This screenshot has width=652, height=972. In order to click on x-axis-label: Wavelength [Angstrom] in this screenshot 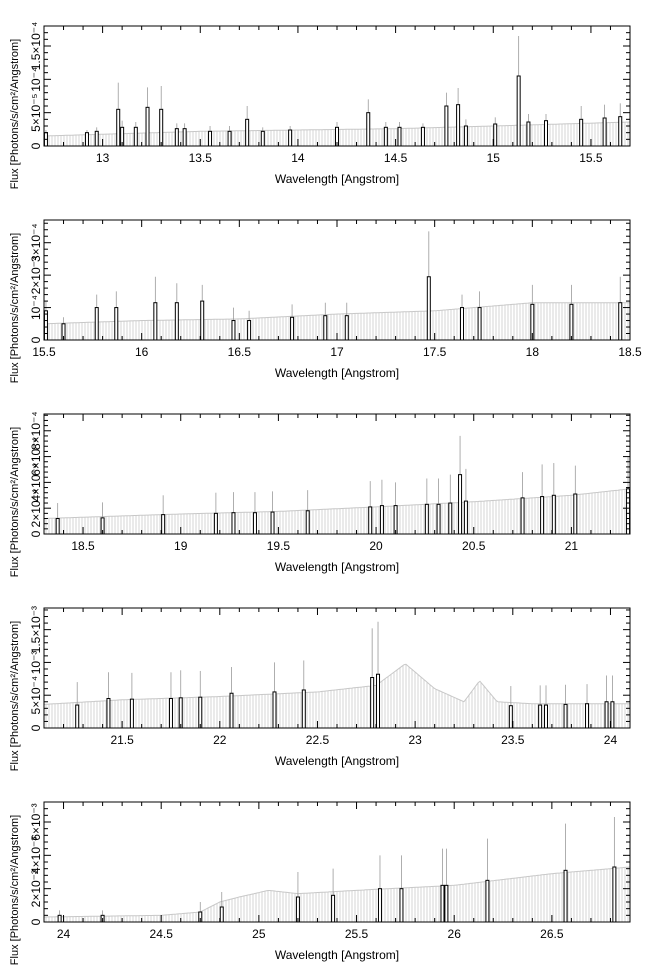, I will do `click(337, 567)`.